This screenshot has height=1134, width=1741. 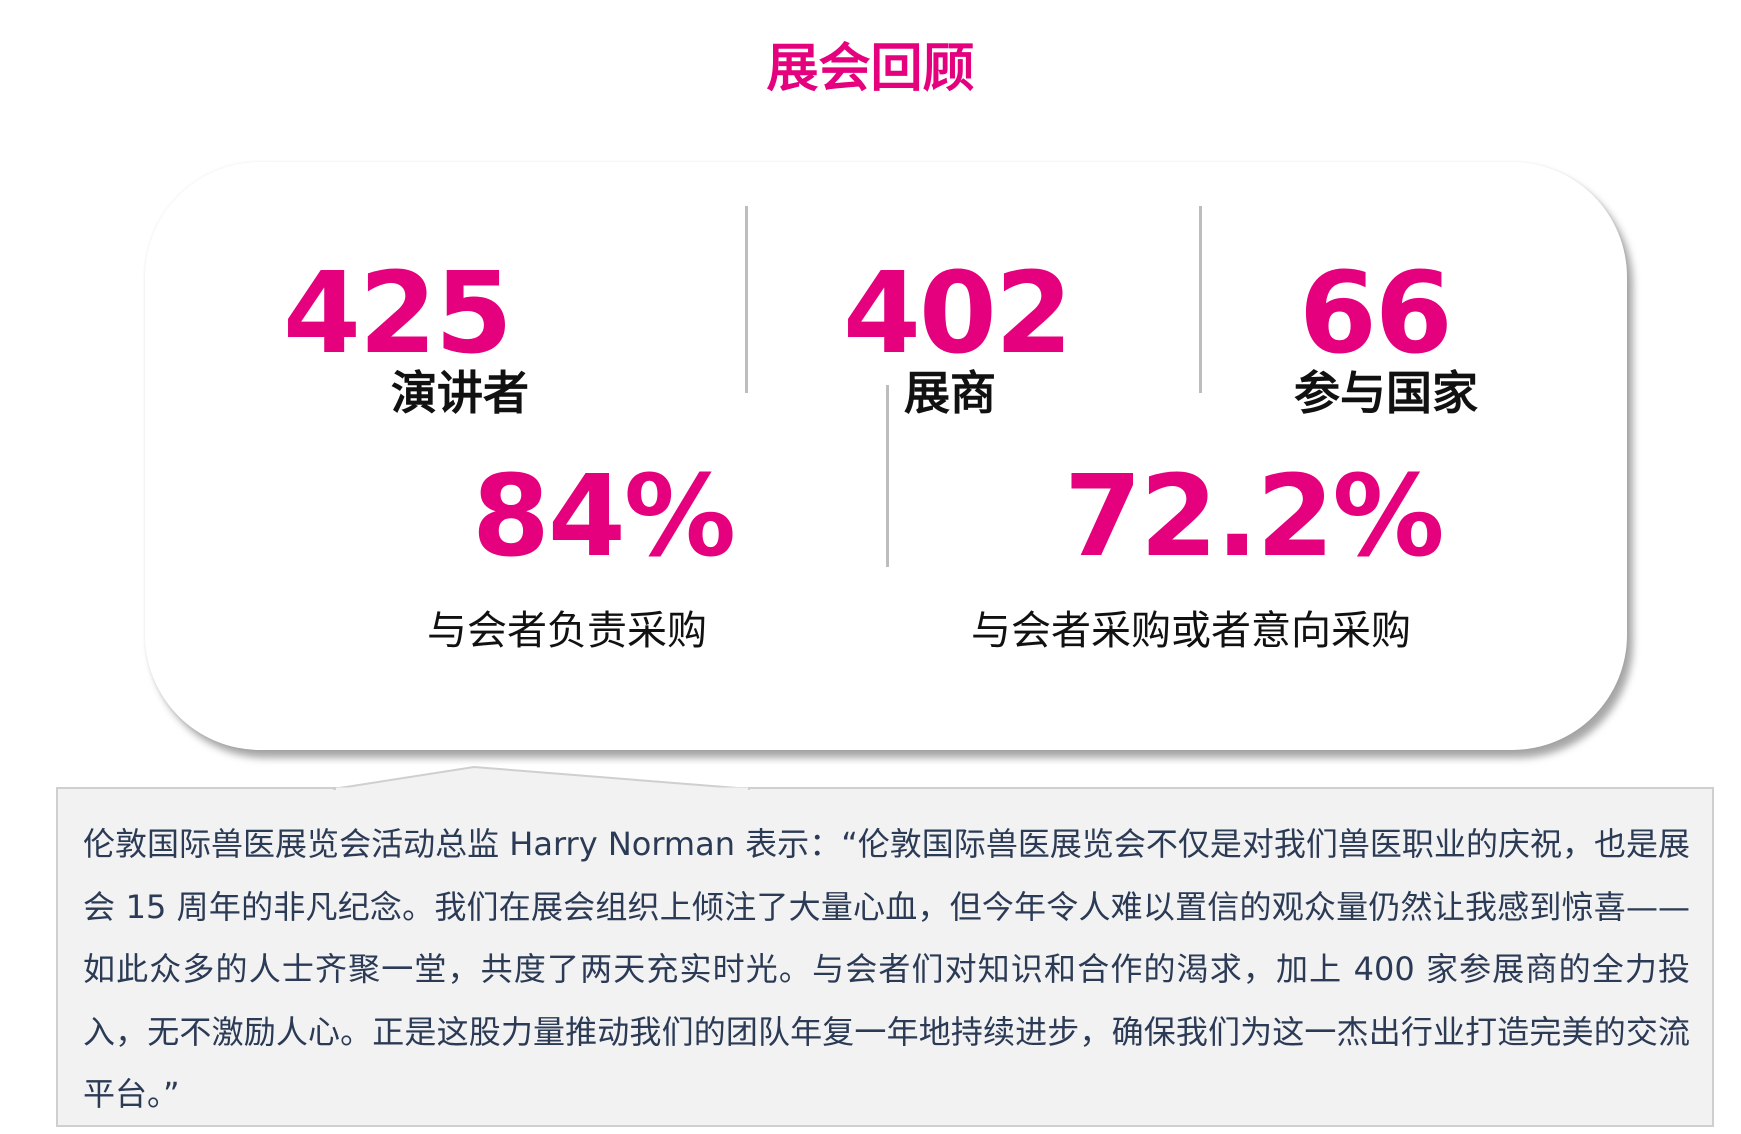 I want to click on stat-speakers-value: 425, so click(x=398, y=314).